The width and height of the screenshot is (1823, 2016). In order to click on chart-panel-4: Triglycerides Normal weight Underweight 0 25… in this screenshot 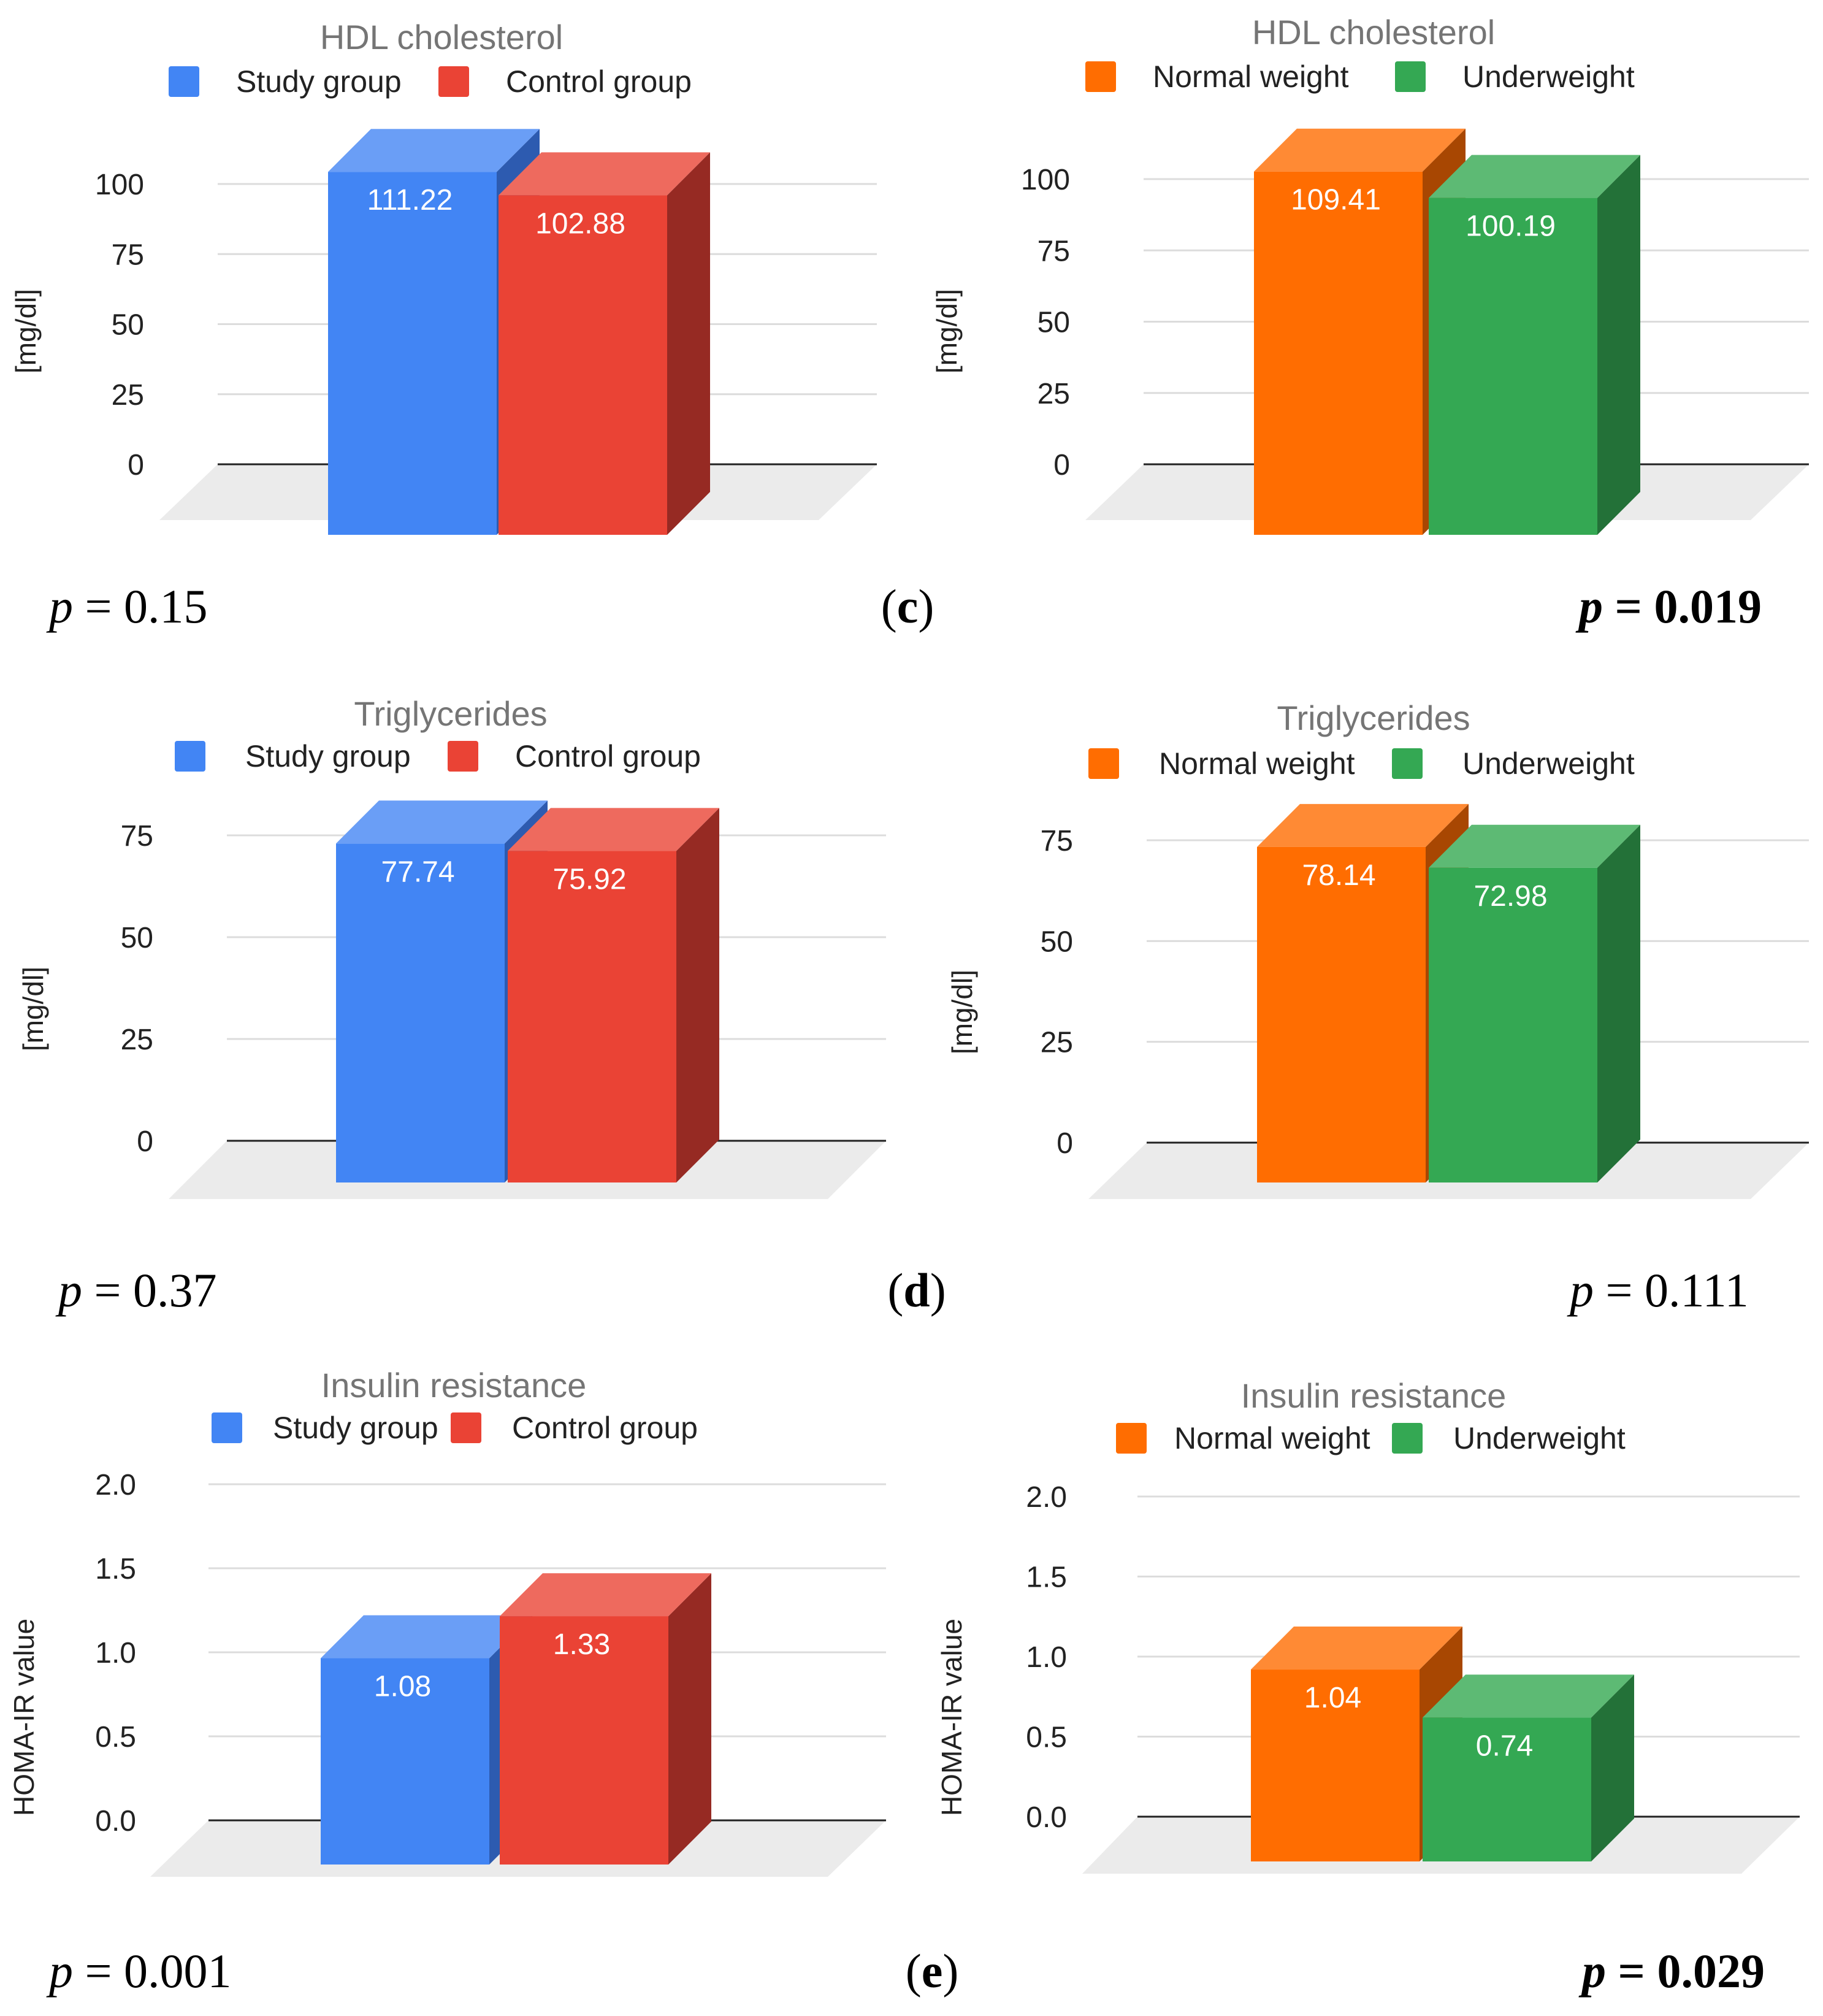, I will do `click(1377, 1008)`.